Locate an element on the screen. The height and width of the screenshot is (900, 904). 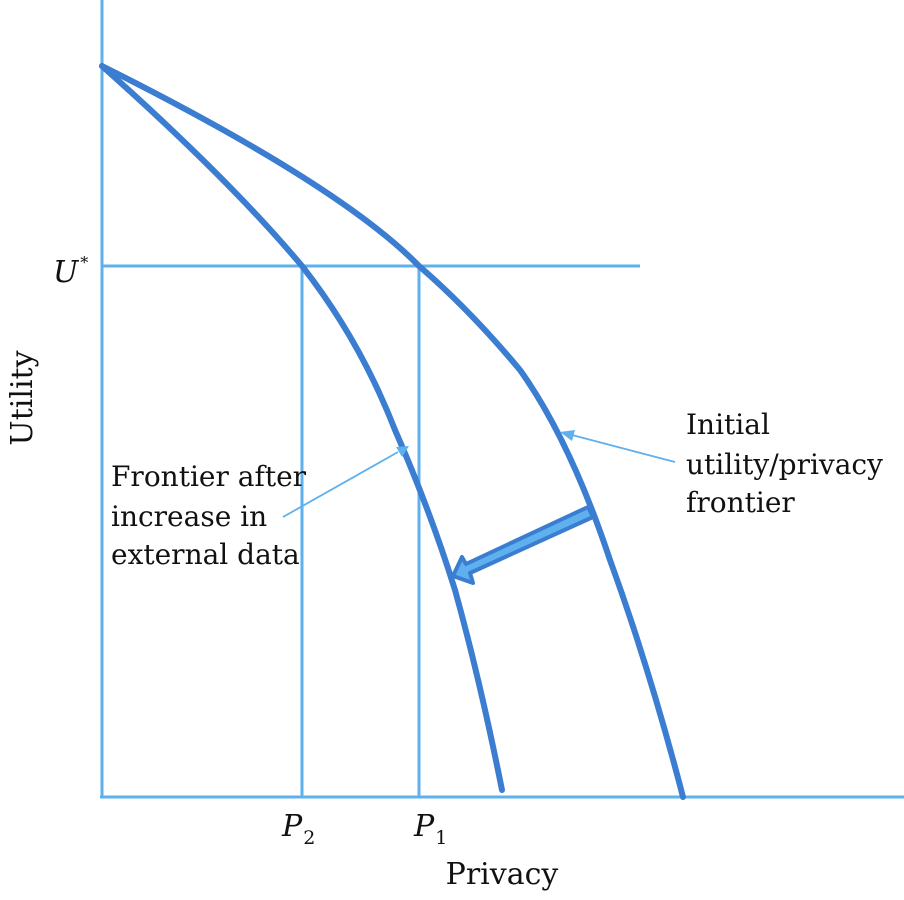
initial-frontier-label-line-3: frontier is located at coordinates (740, 502).